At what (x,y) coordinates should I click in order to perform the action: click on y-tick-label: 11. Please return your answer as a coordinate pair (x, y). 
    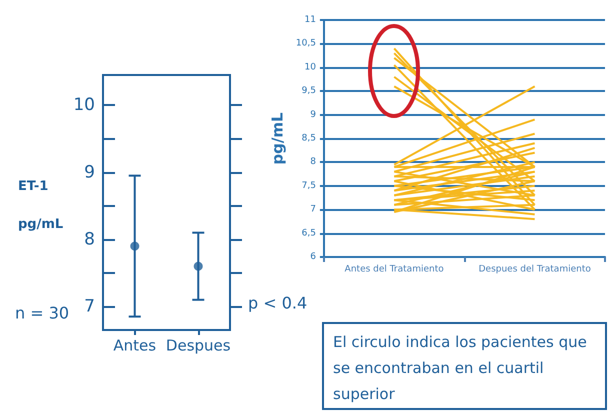
    Looking at the image, I should click on (310, 20).